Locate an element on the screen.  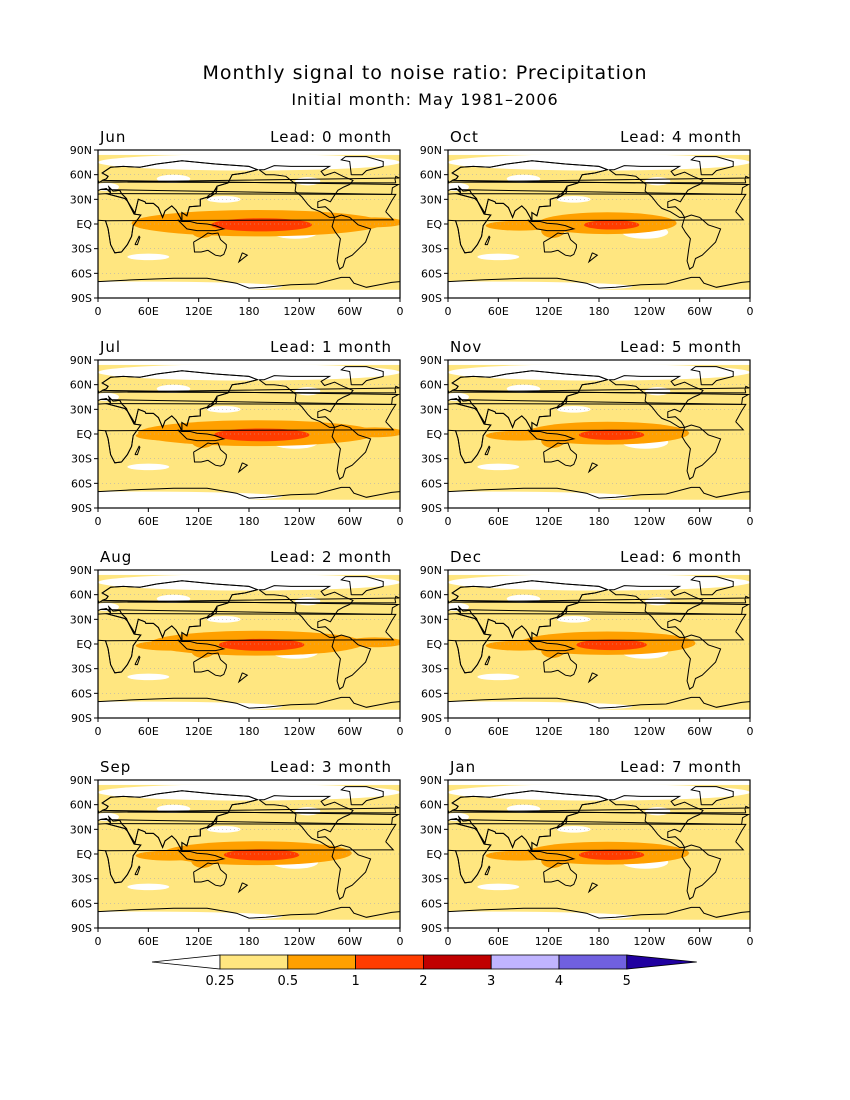
lat-tick-label: 30N is located at coordinates (81, 829).